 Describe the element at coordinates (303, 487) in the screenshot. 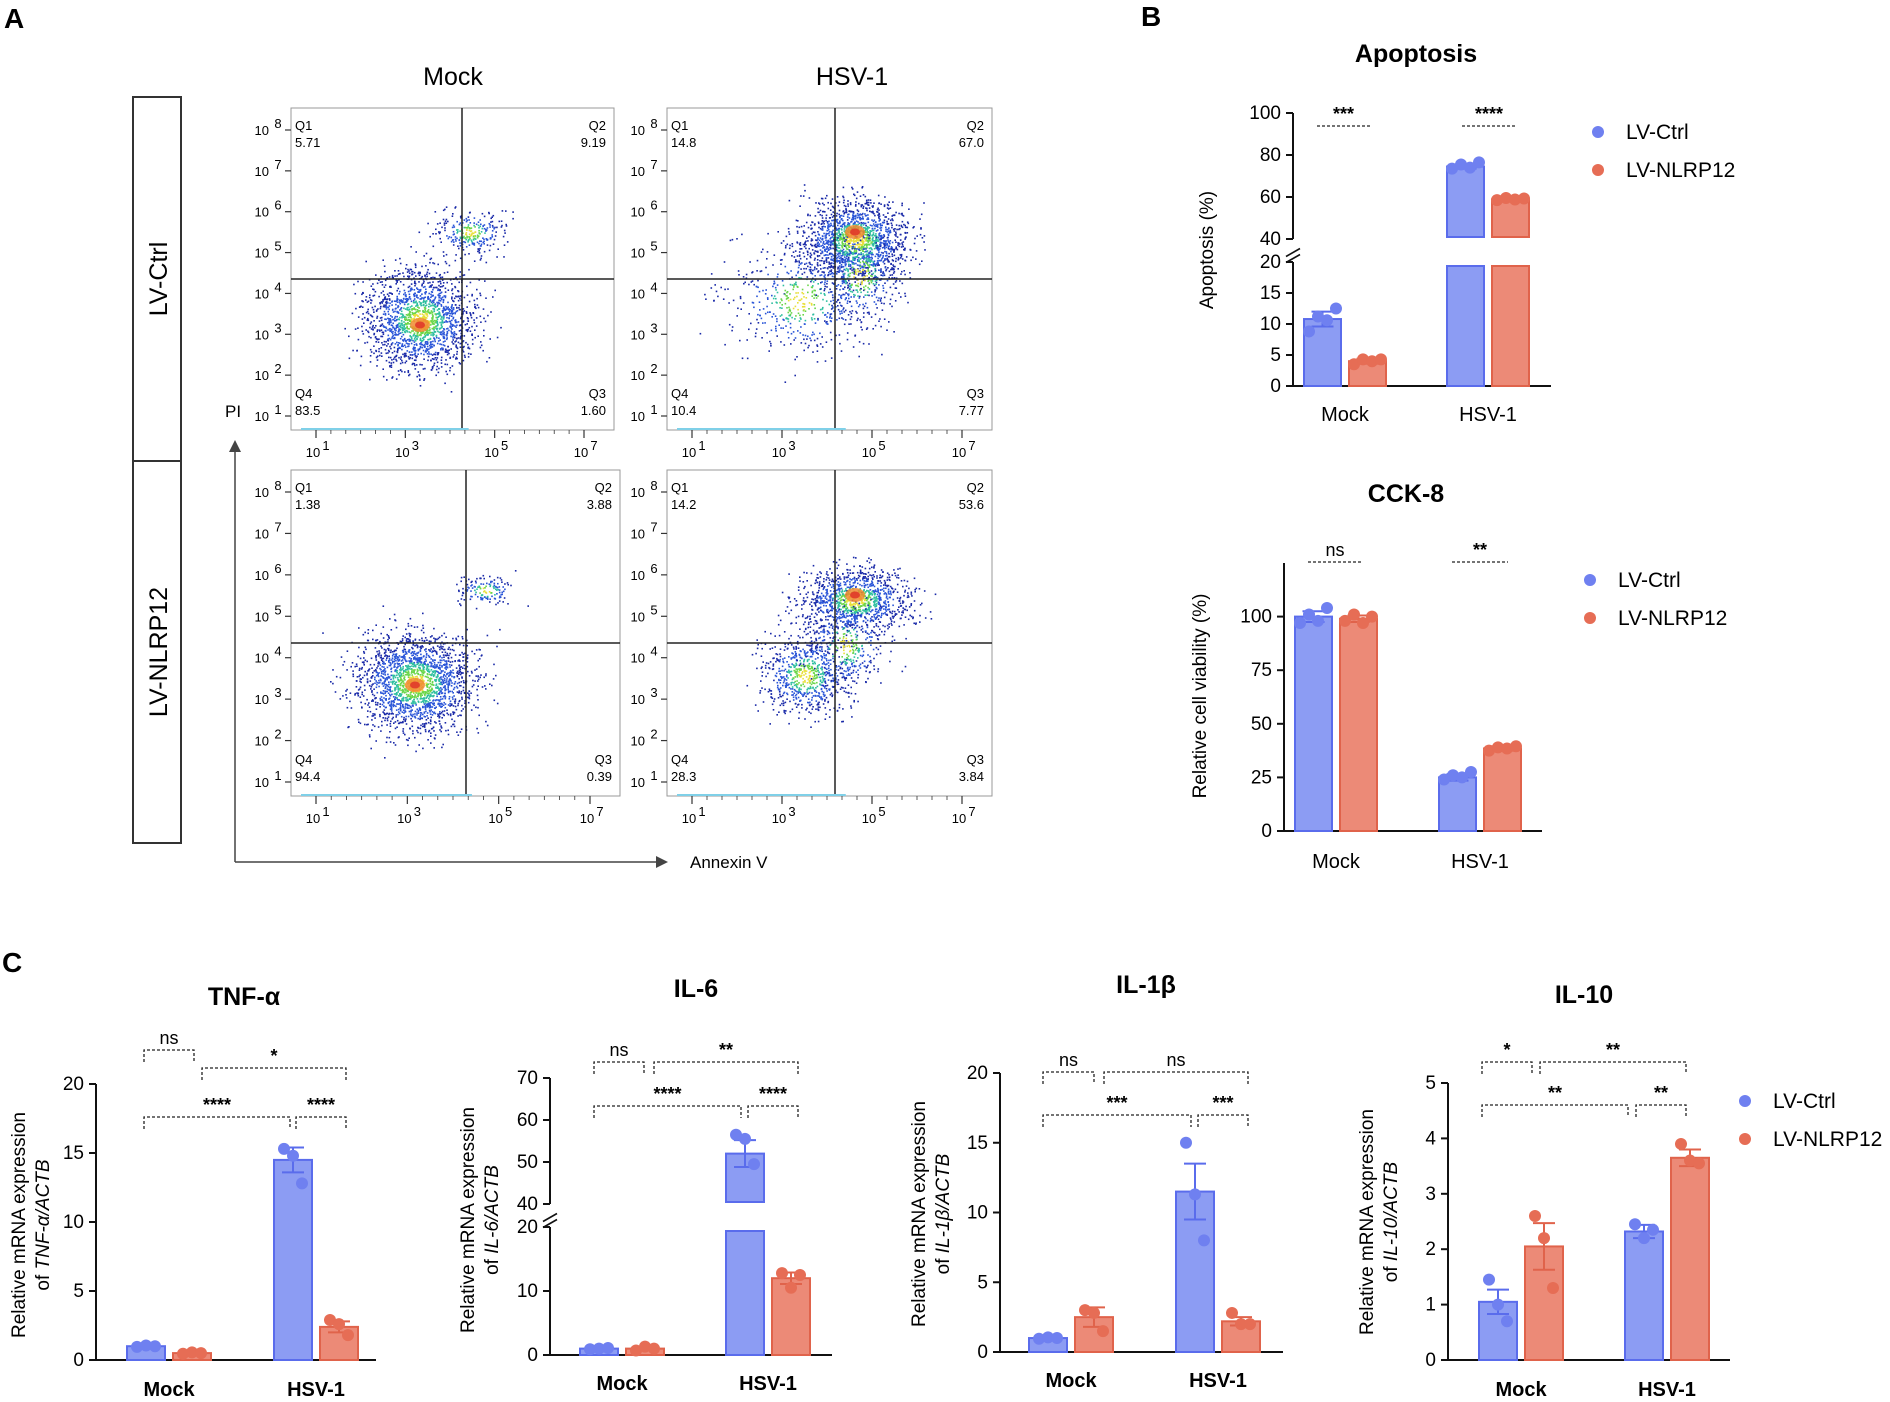

I see `quadrant-name-q1: Q1` at that location.